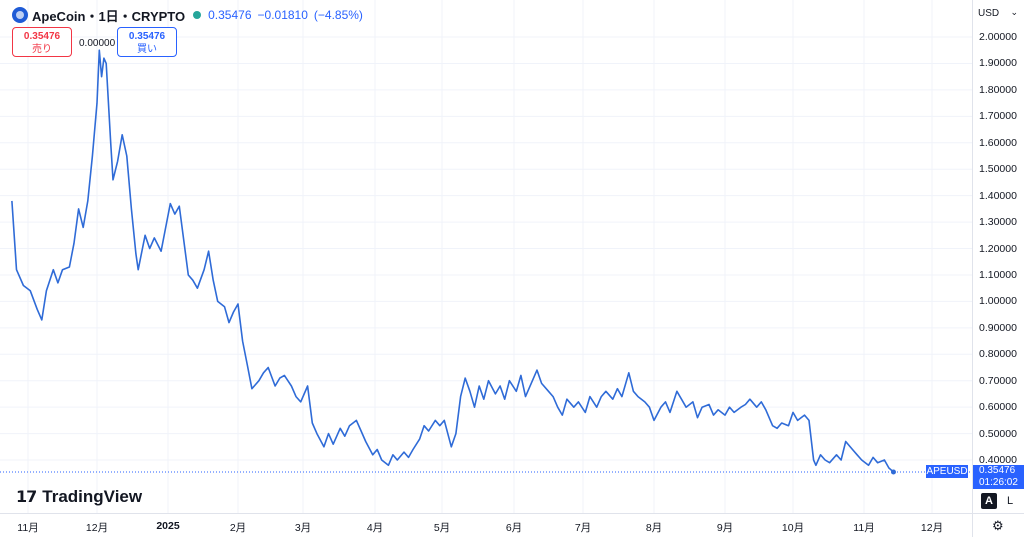 Image resolution: width=1024 pixels, height=537 pixels. What do you see at coordinates (442, 528) in the screenshot?
I see `x-tick-label: 5月` at bounding box center [442, 528].